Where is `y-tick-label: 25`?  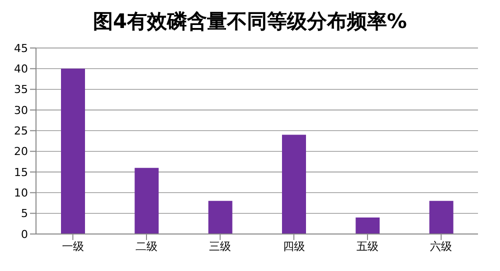
y-tick-label: 25 is located at coordinates (21, 131).